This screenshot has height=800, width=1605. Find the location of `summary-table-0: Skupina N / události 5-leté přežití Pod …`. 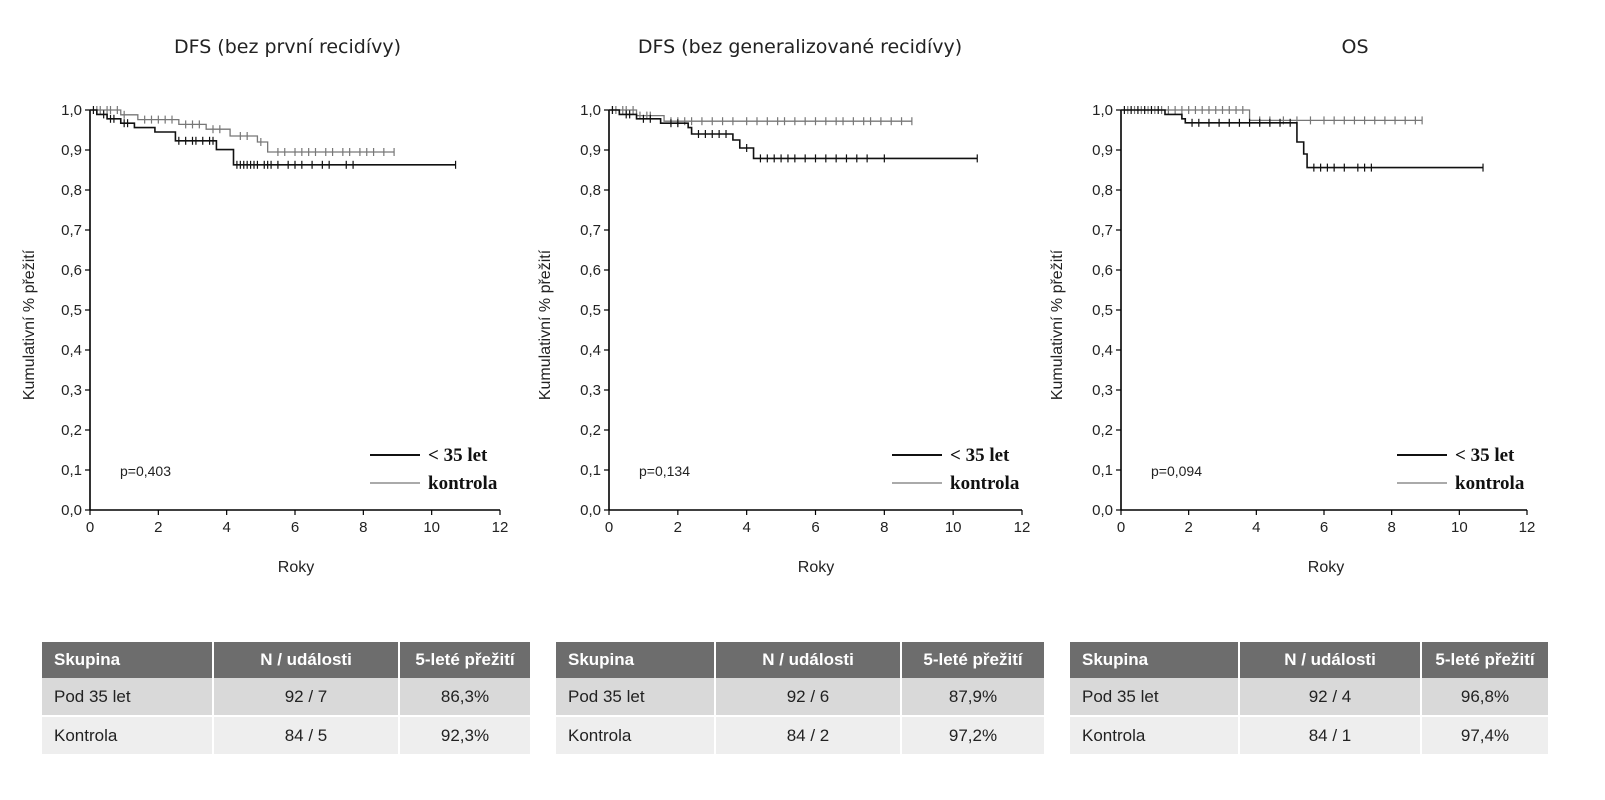

summary-table-0: Skupina N / události 5-leté přežití Pod … is located at coordinates (286, 698).